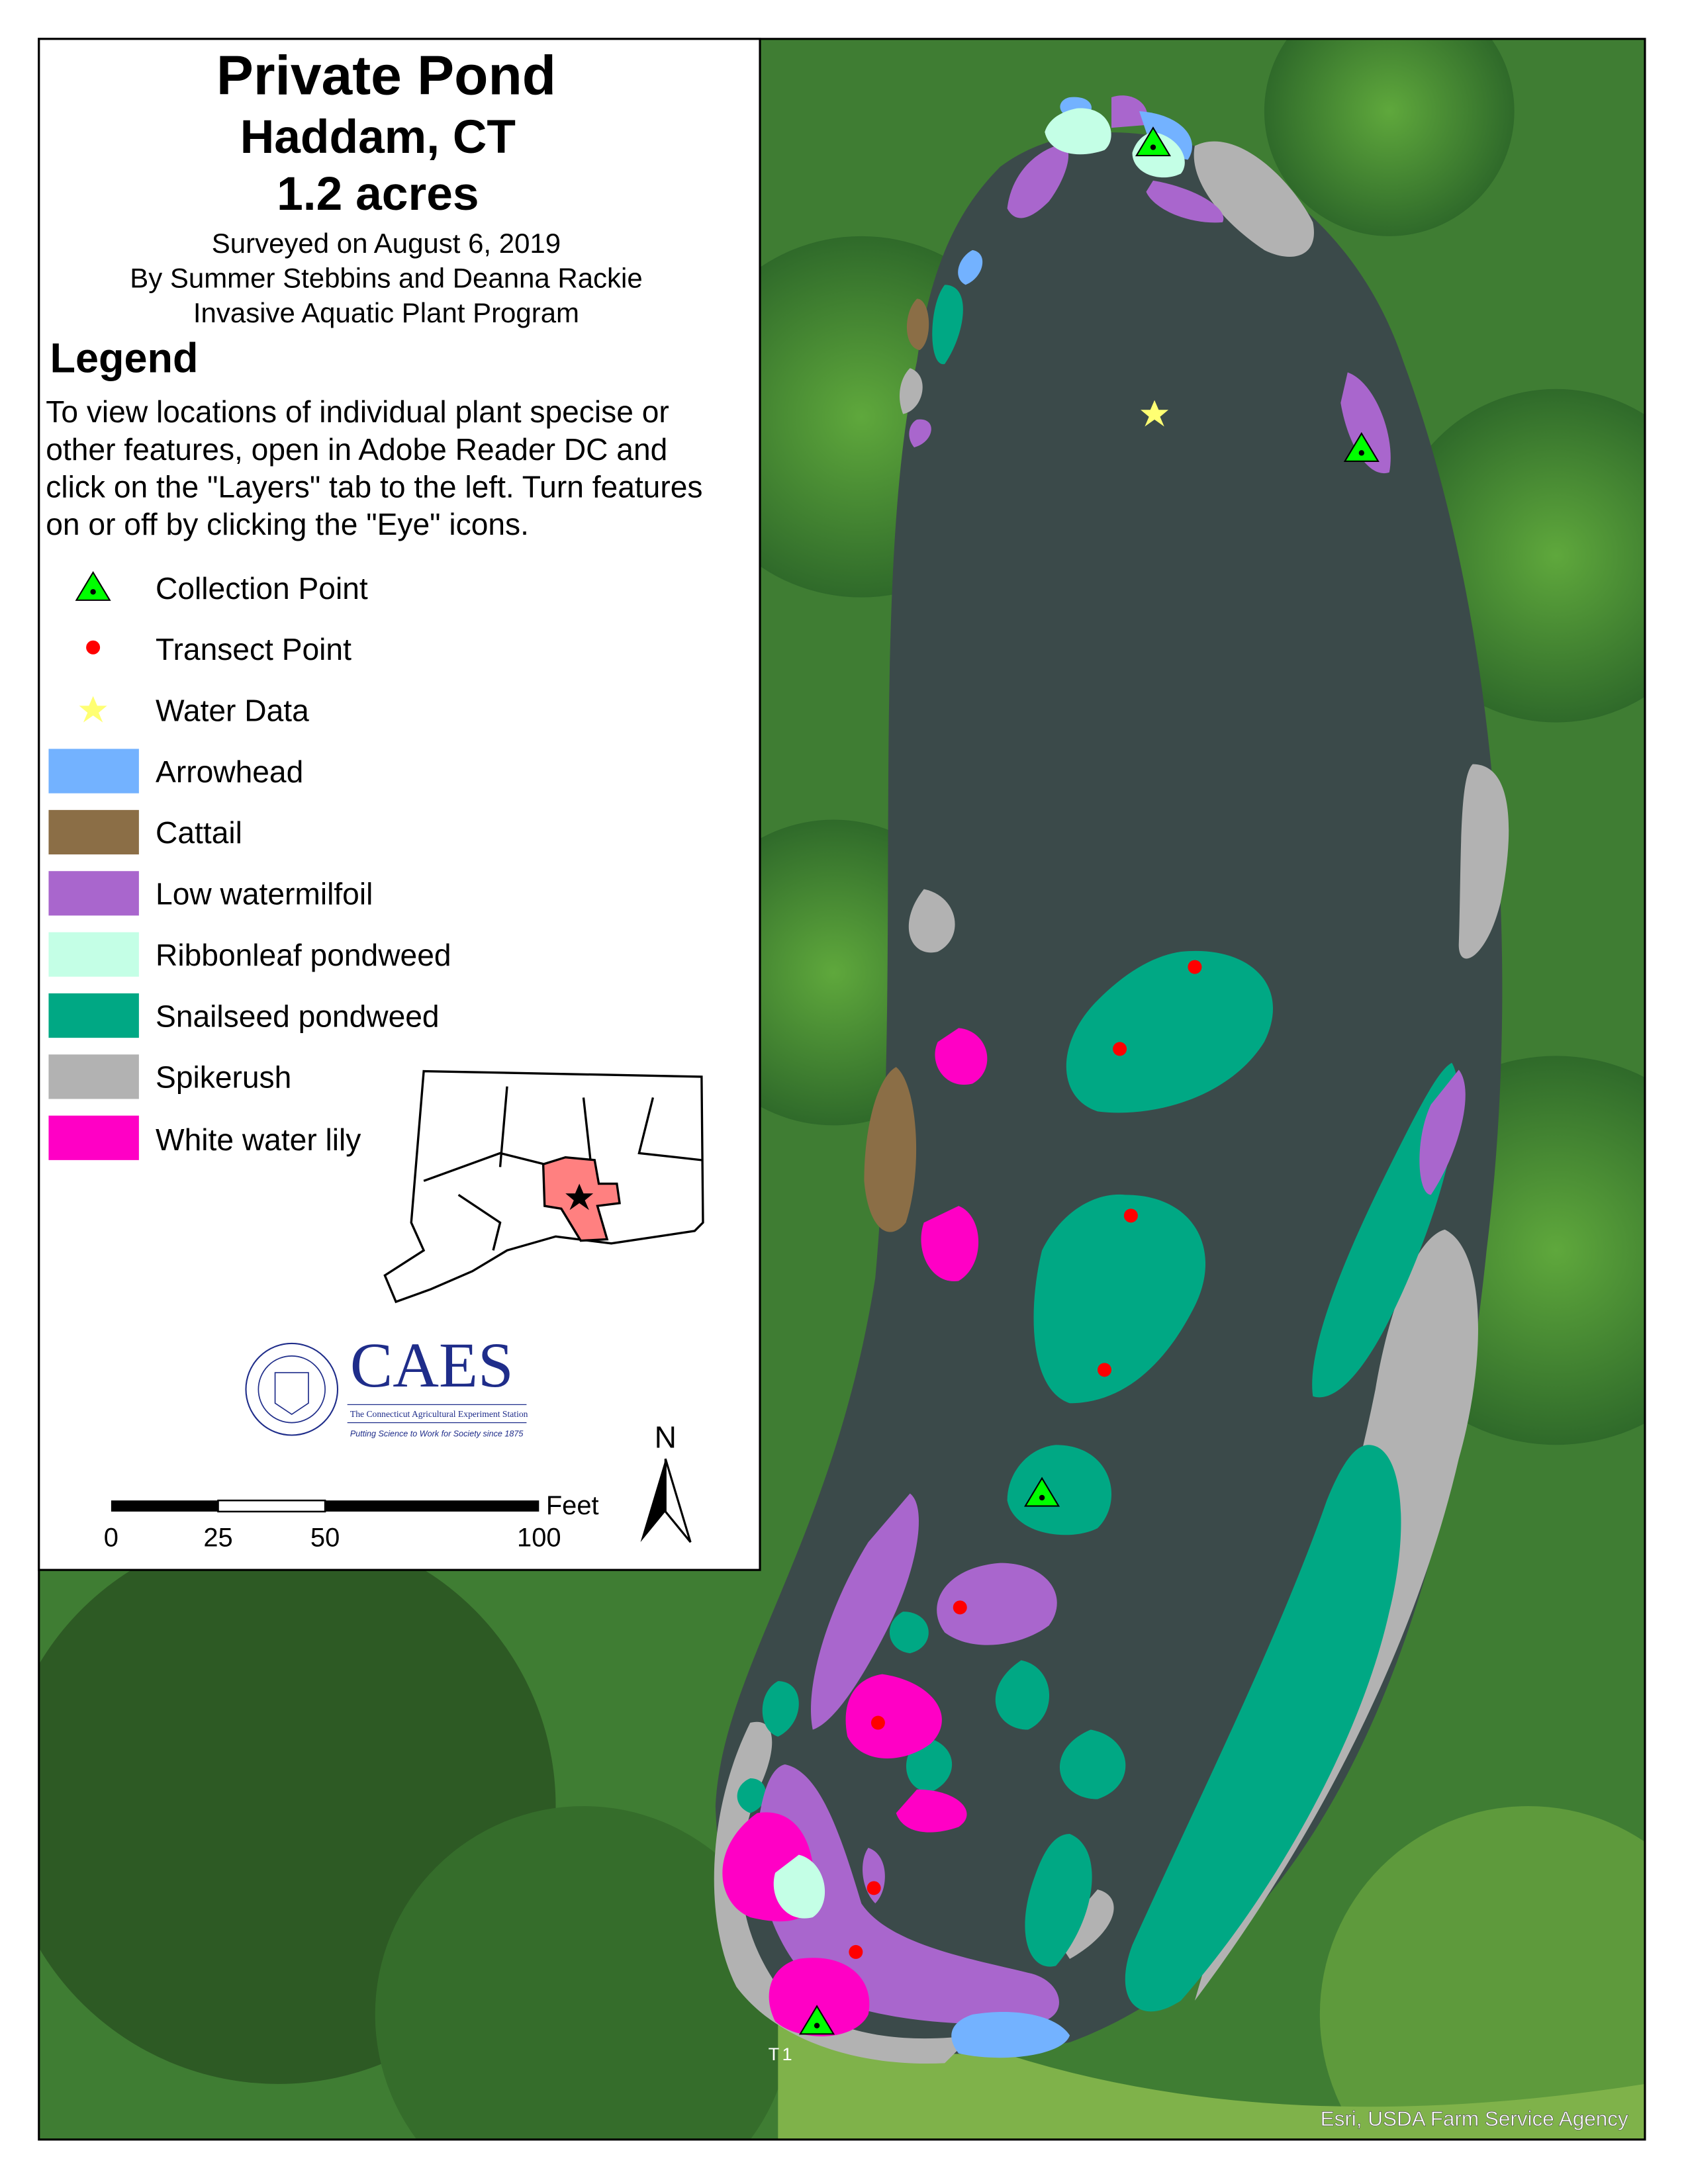 The height and width of the screenshot is (2184, 1688). What do you see at coordinates (258, 1139) in the screenshot?
I see `legend-label: White water lily` at bounding box center [258, 1139].